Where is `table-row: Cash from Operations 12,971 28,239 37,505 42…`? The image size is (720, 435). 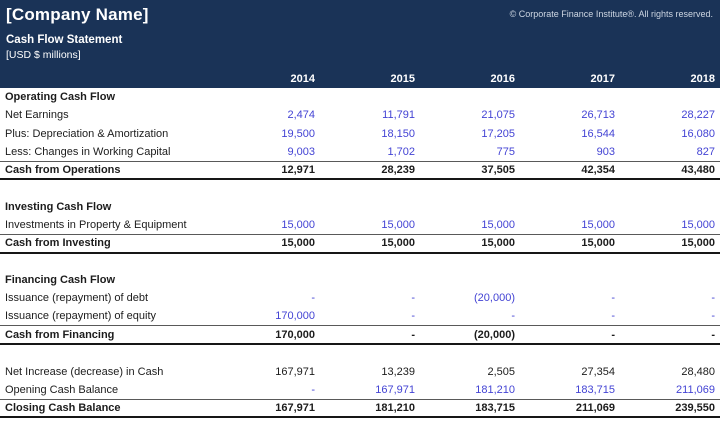
table-row: Cash from Operations 12,971 28,239 37,505 42… is located at coordinates (360, 171).